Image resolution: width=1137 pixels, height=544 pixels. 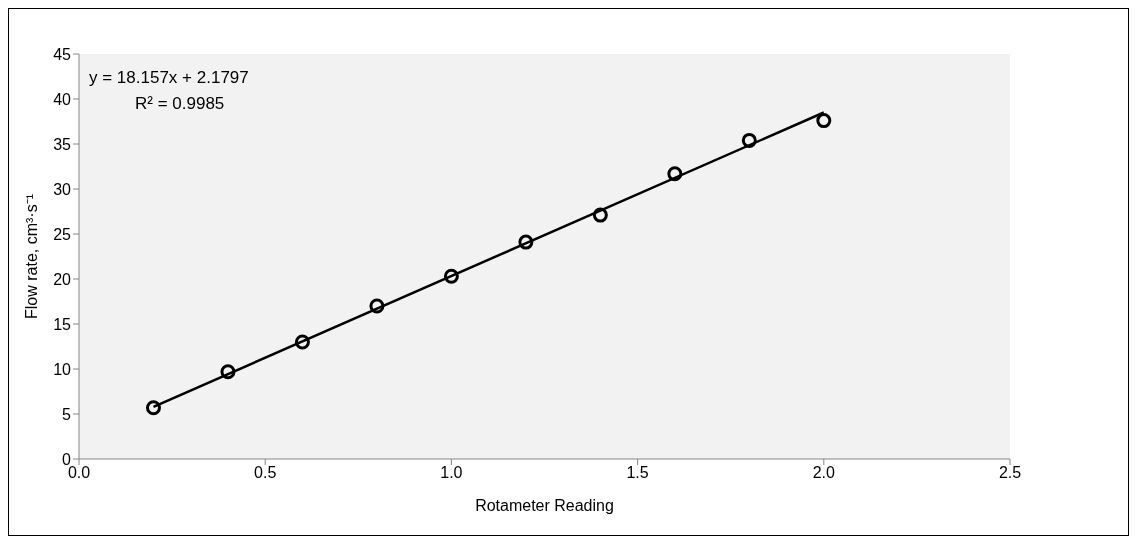 What do you see at coordinates (180, 104) in the screenshot?
I see `annotation: R² = 0.9985` at bounding box center [180, 104].